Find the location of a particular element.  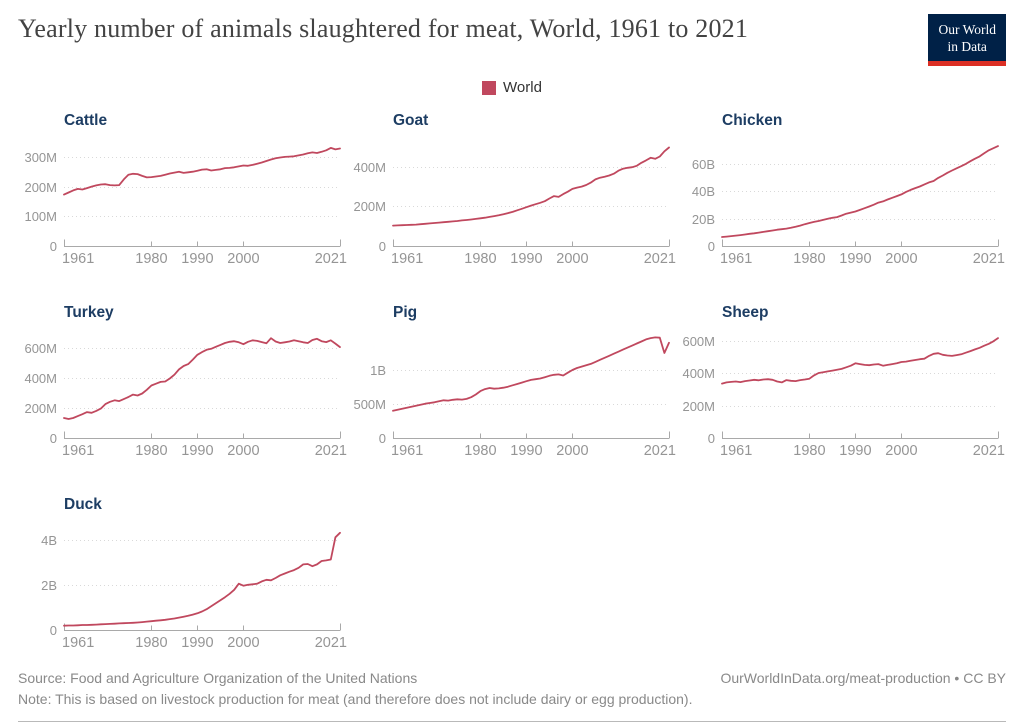

series-line-turkey is located at coordinates (202, 378).